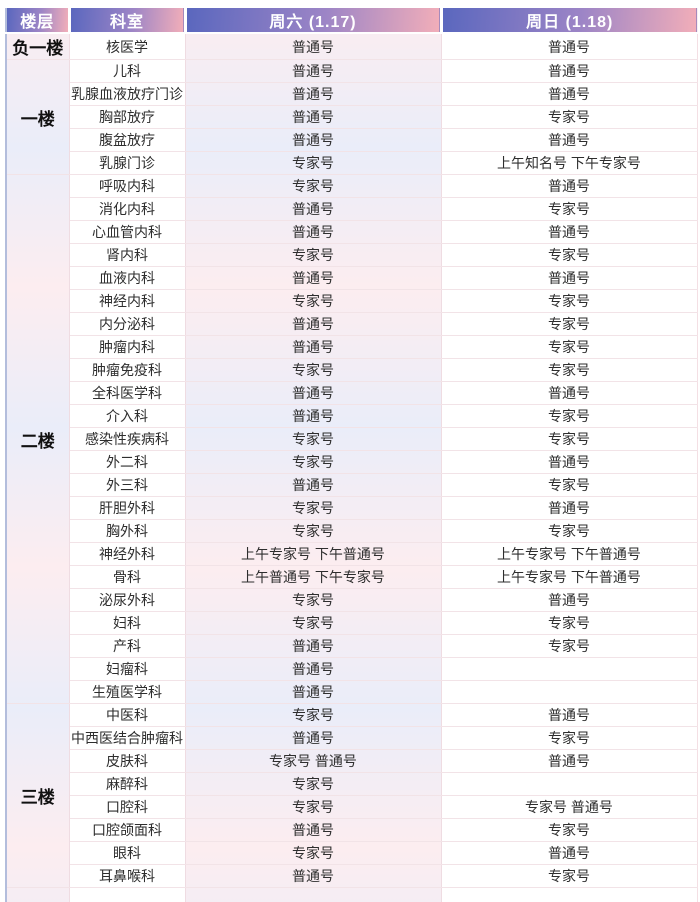 The image size is (700, 902). What do you see at coordinates (127, 554) in the screenshot?
I see `department-cell: 神经外科` at bounding box center [127, 554].